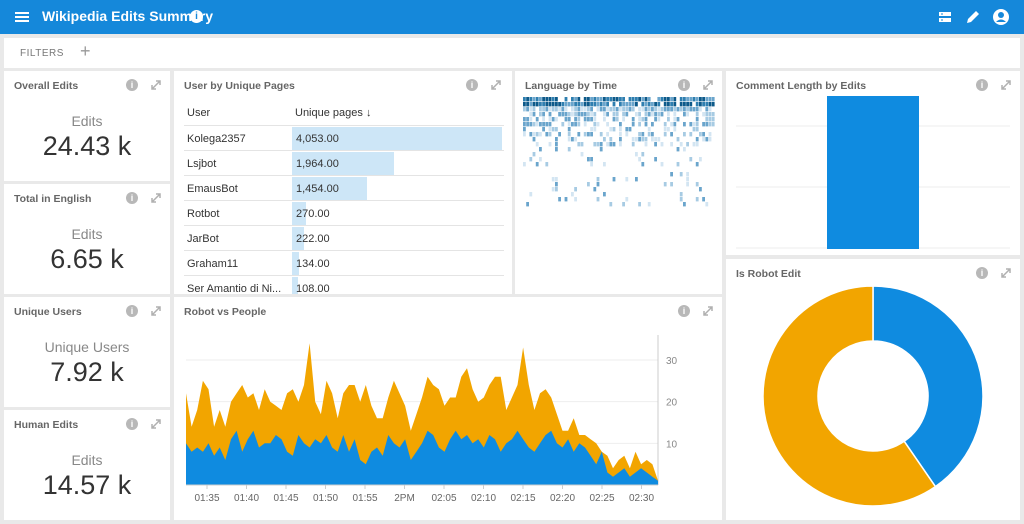 The width and height of the screenshot is (1024, 524). What do you see at coordinates (344, 188) in the screenshot?
I see `table-row: EmausBot 1,454.00` at bounding box center [344, 188].